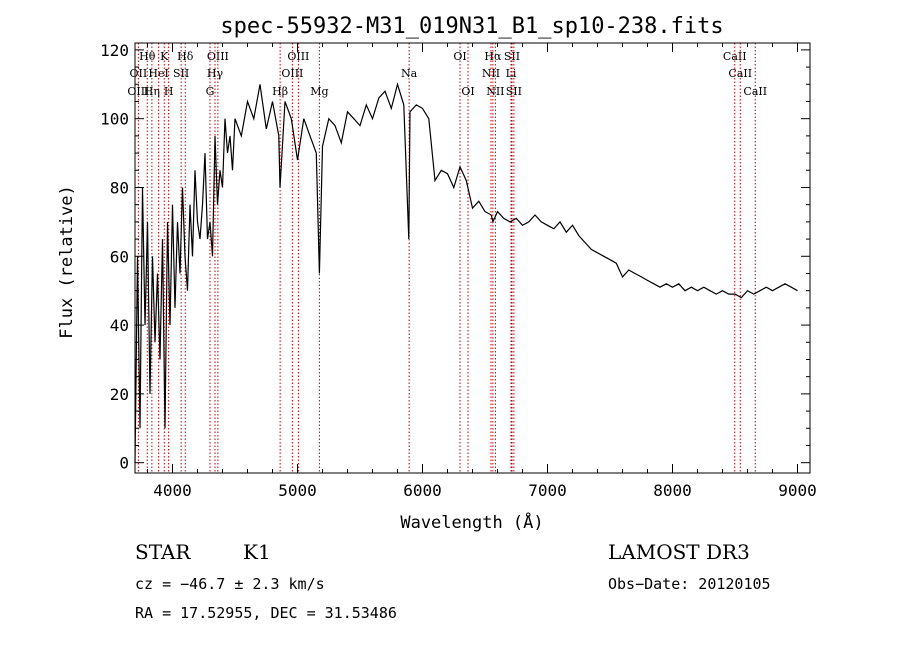 The height and width of the screenshot is (649, 900). I want to click on spectral-line-label: Hγ, so click(215, 73).